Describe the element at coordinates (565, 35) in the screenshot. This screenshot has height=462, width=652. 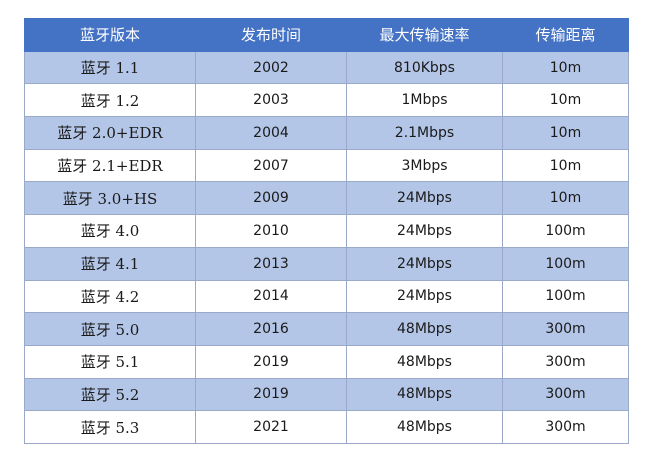
I see `header-range: 传输距离` at that location.